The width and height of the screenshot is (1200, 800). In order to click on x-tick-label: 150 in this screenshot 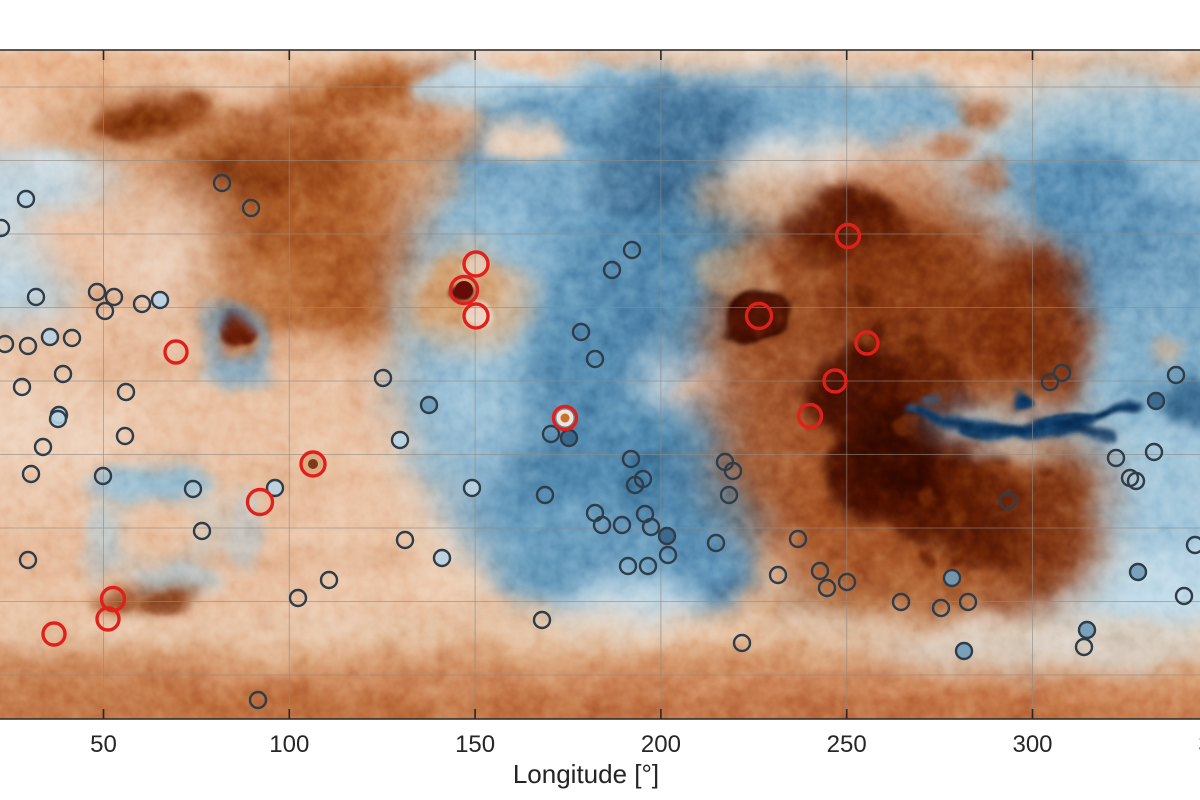, I will do `click(475, 744)`.